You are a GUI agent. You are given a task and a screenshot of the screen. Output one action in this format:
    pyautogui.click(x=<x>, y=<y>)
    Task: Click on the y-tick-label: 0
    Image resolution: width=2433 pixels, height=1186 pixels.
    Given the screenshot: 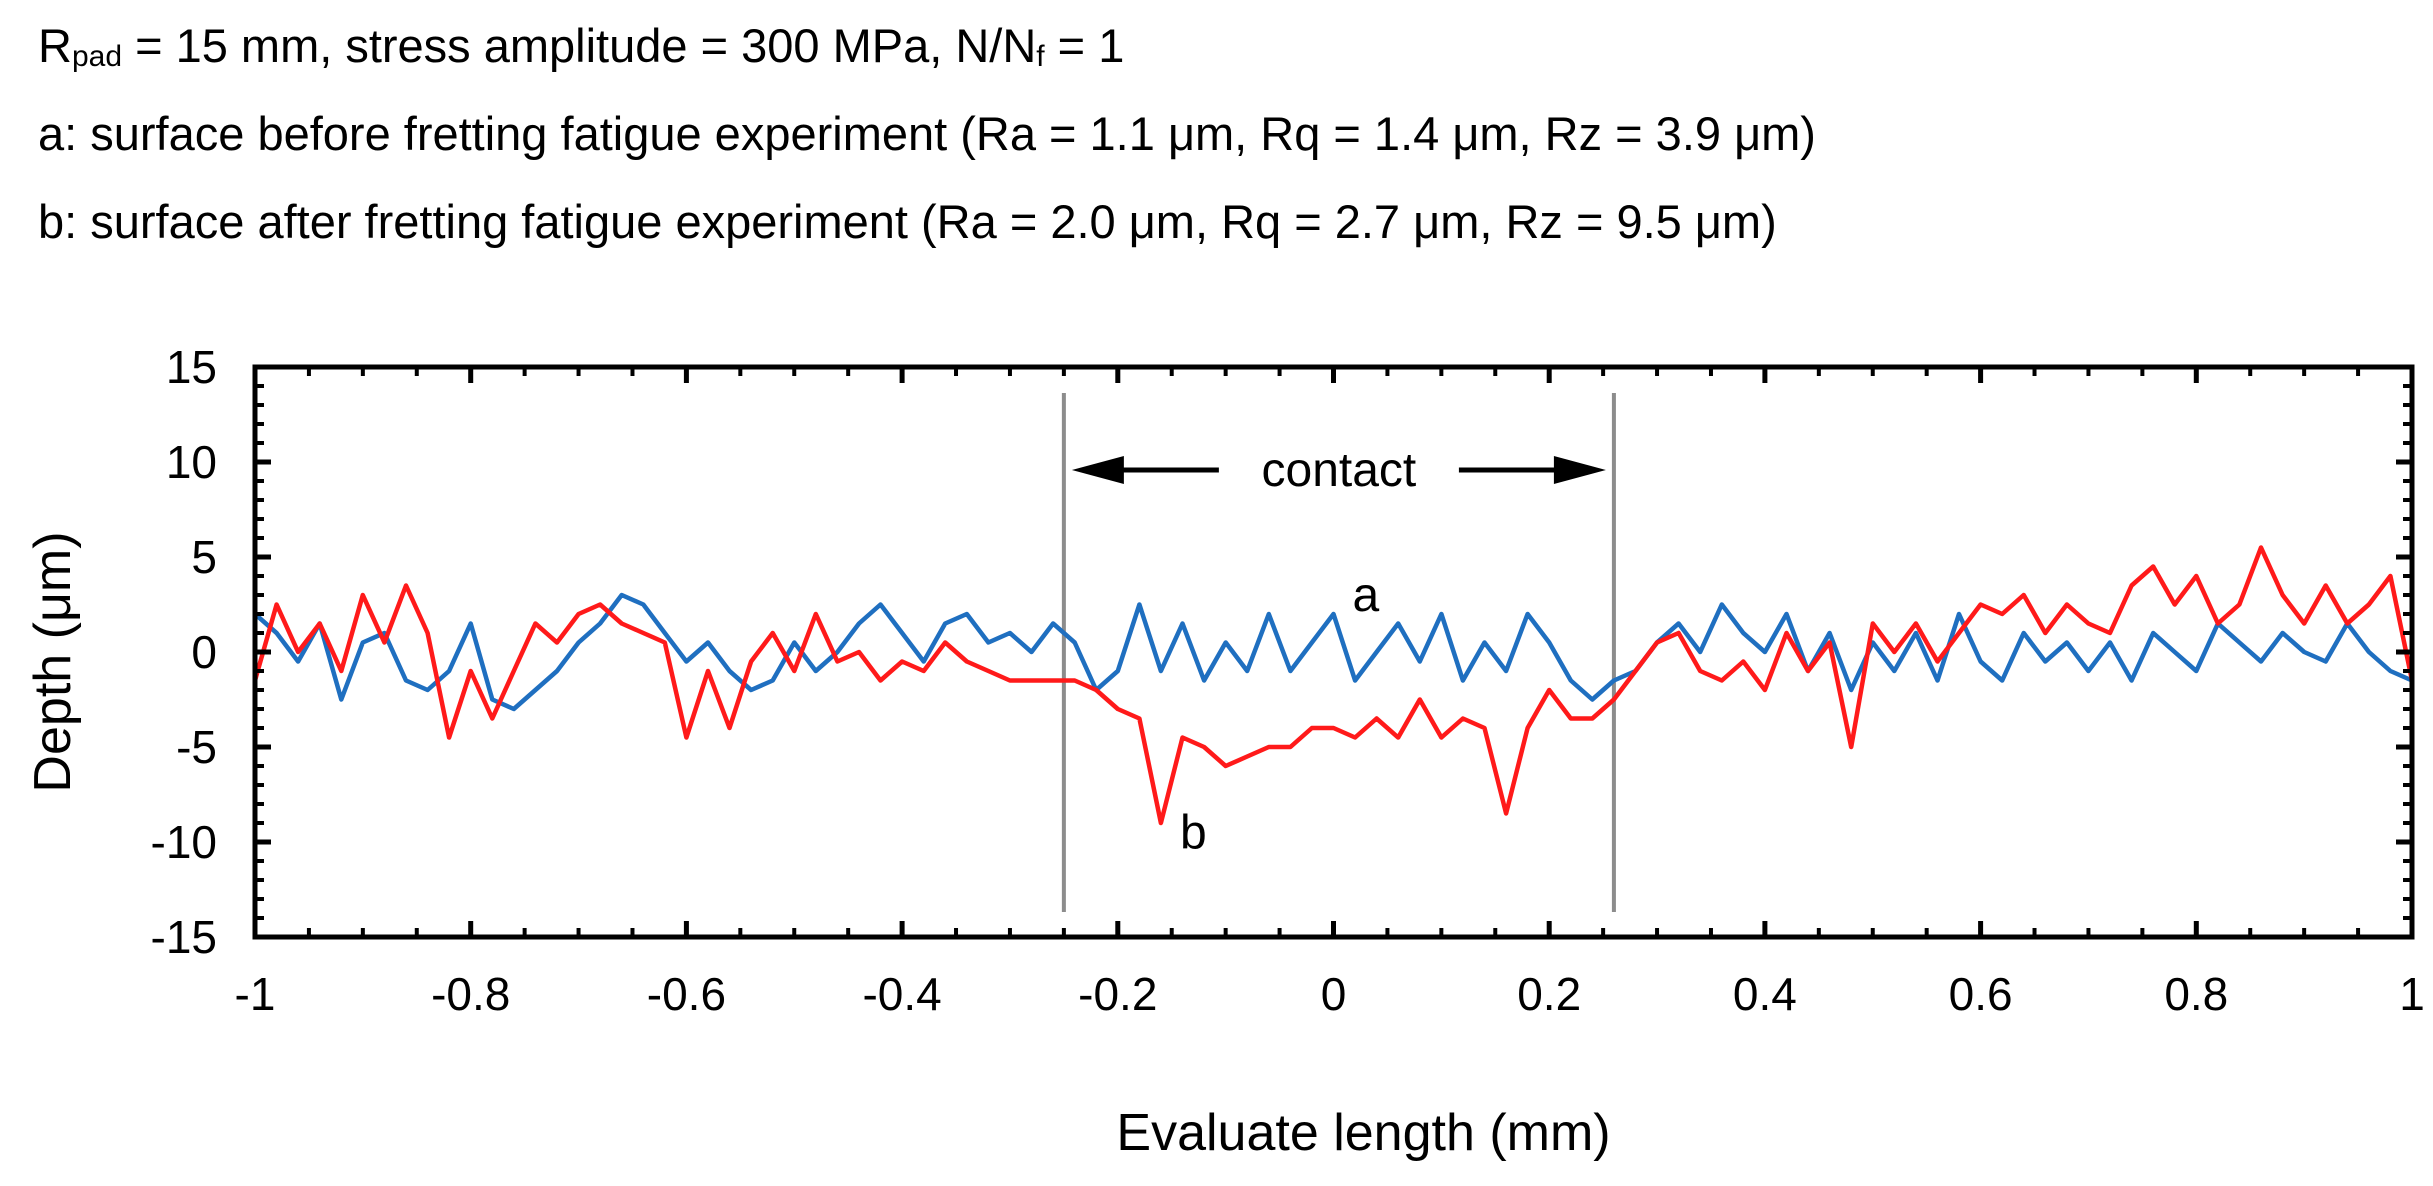 What is the action you would take?
    pyautogui.click(x=204, y=652)
    